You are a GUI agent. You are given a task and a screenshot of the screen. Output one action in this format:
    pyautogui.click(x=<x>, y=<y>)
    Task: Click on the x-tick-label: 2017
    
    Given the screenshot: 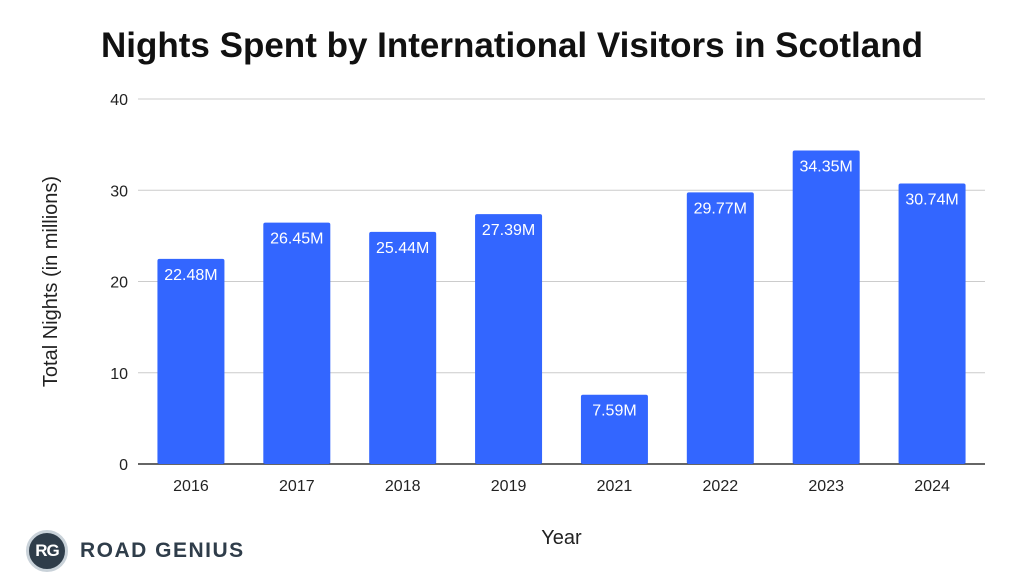 What is the action you would take?
    pyautogui.click(x=297, y=486)
    